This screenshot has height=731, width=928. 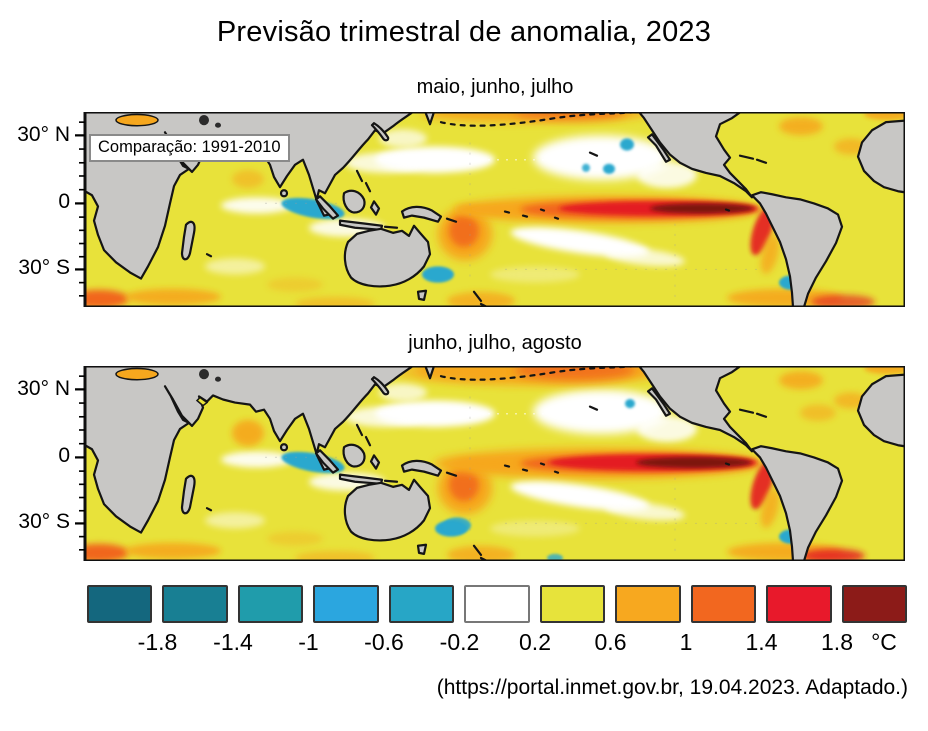 I want to click on comparison-note: Comparação: 1991-2010, so click(x=189, y=148).